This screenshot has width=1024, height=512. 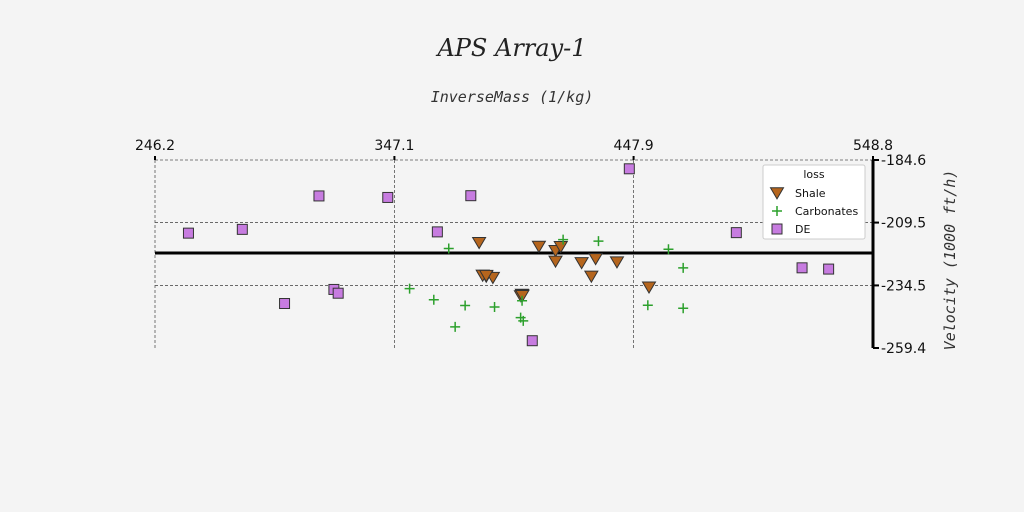 What do you see at coordinates (512, 97) in the screenshot?
I see `x-axis-label: InverseMass (1/kg)` at bounding box center [512, 97].